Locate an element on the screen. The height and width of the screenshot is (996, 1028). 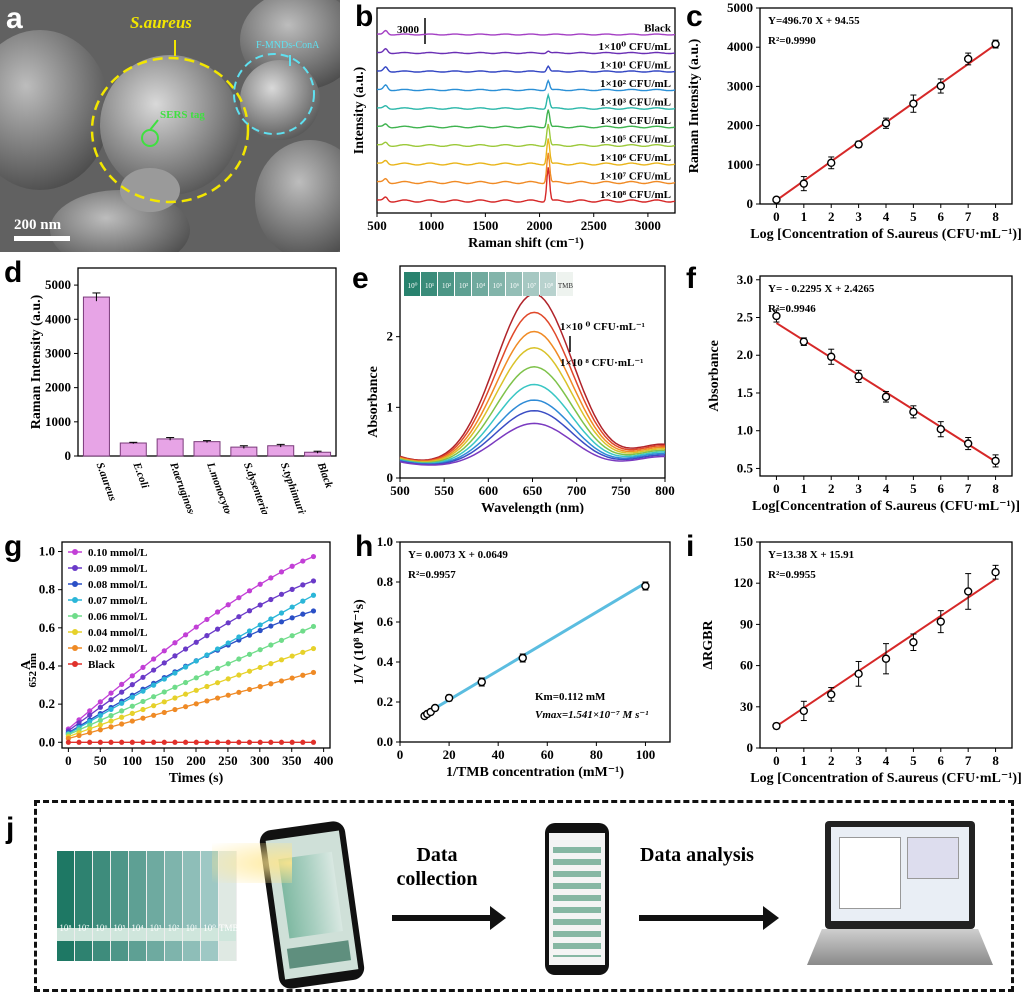
series-label: Black is located at coordinates (658, 29).